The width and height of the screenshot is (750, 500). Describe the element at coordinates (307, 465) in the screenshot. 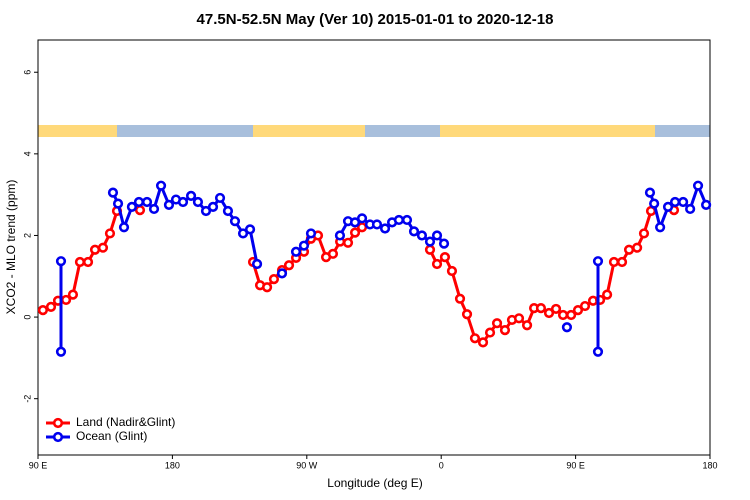

I see `x-tick-label: 90 W` at that location.